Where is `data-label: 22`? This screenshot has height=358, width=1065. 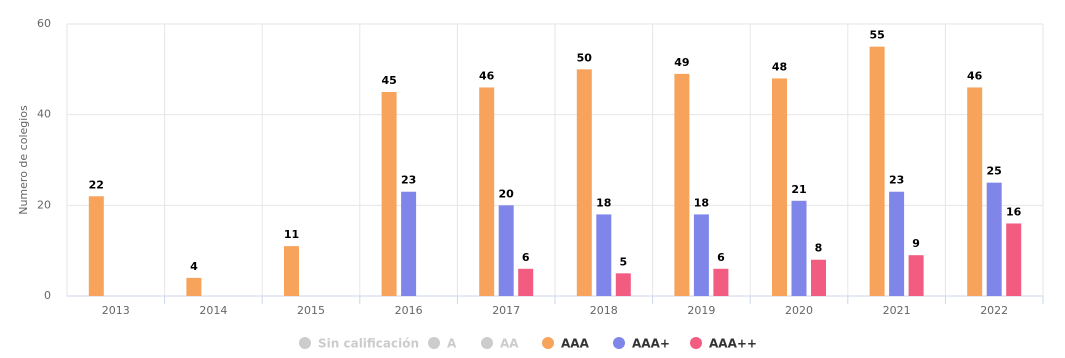
data-label: 22 is located at coordinates (96, 184).